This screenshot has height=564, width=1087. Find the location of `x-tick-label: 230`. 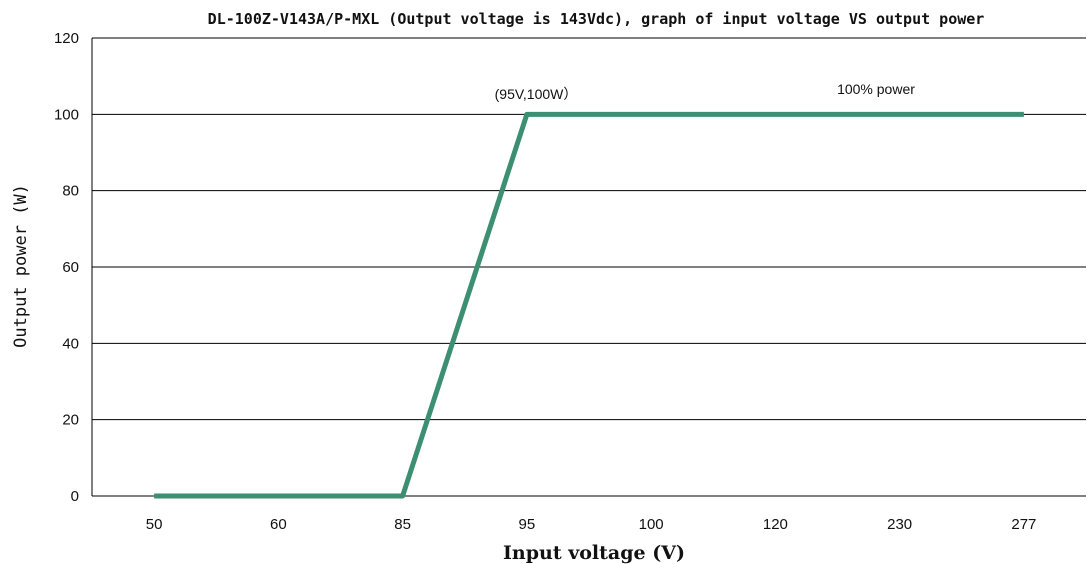

x-tick-label: 230 is located at coordinates (899, 524).